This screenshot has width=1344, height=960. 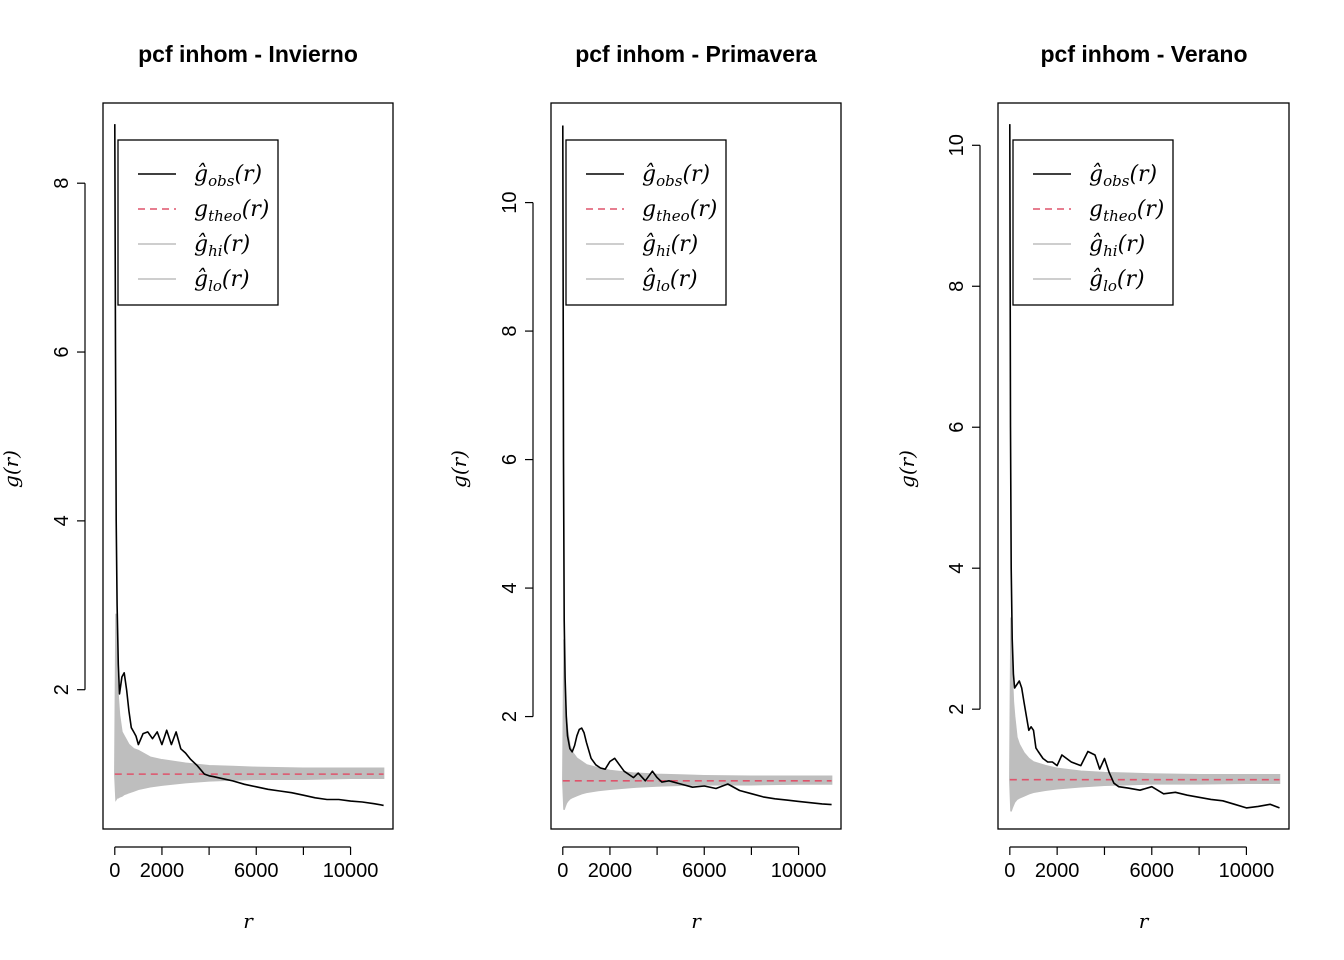 What do you see at coordinates (1143, 54) in the screenshot?
I see `chart-title: pcf inhom - Verano` at bounding box center [1143, 54].